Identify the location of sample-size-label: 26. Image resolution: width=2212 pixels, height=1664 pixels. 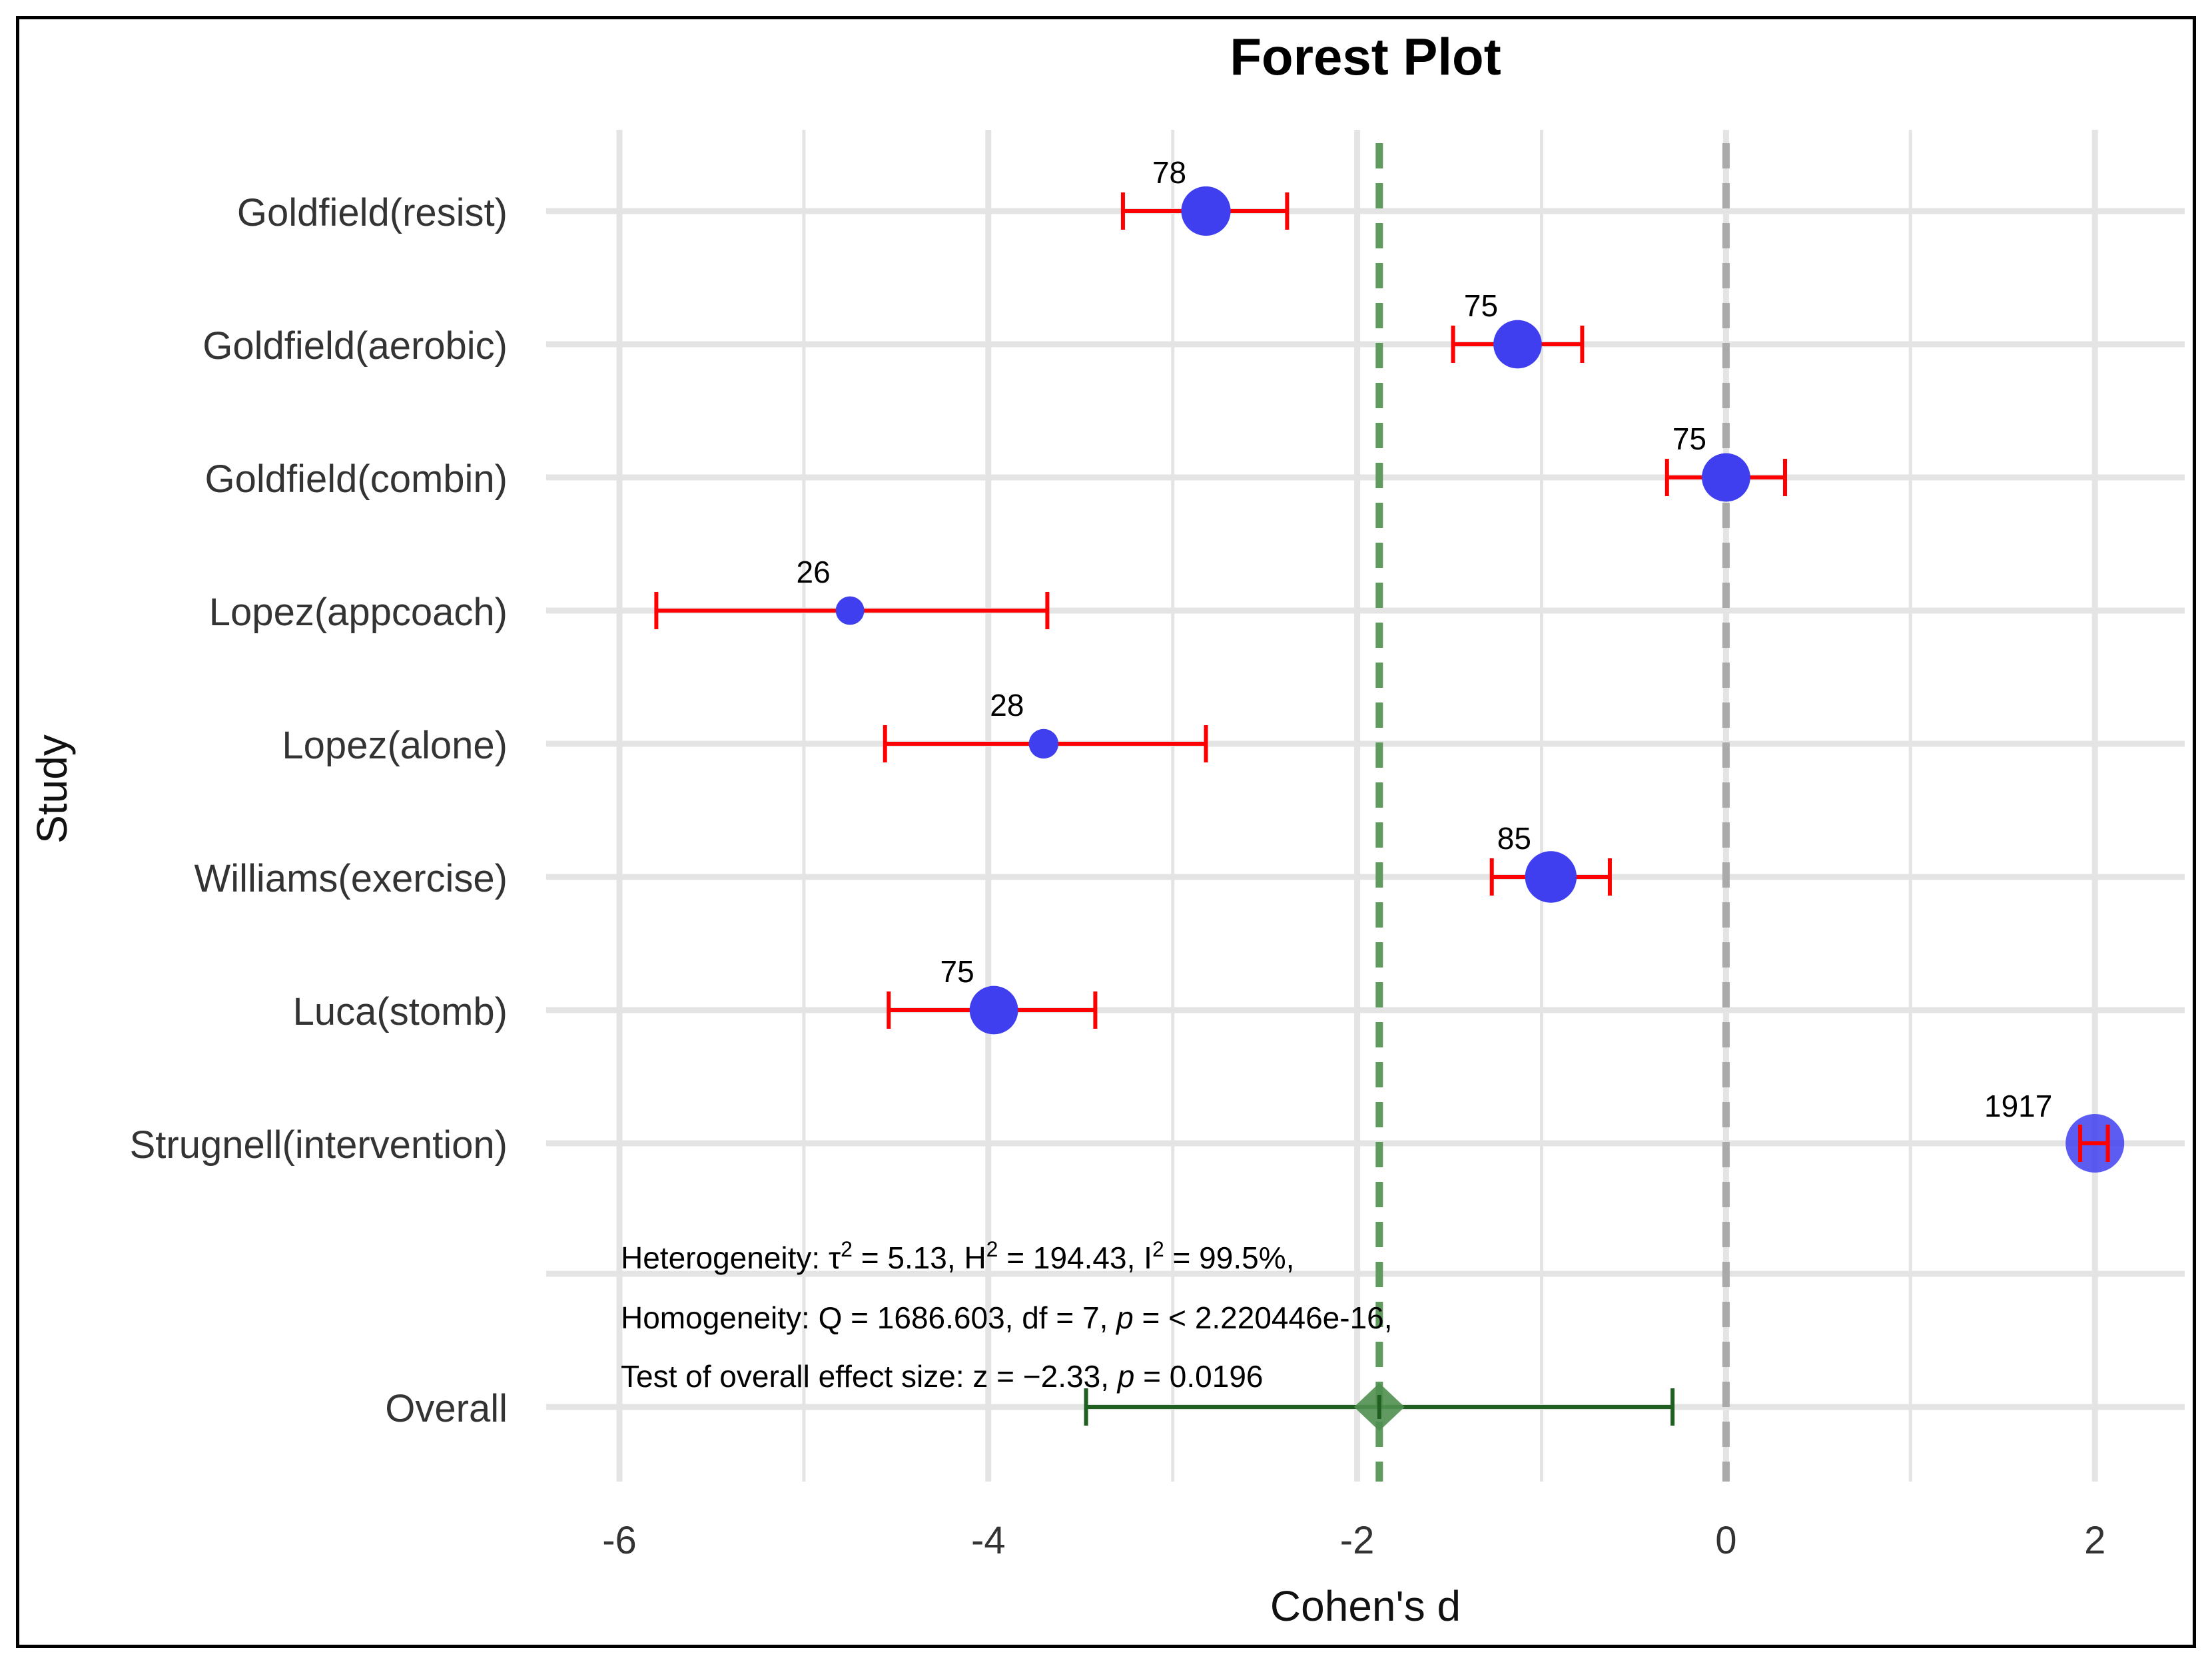
(814, 572).